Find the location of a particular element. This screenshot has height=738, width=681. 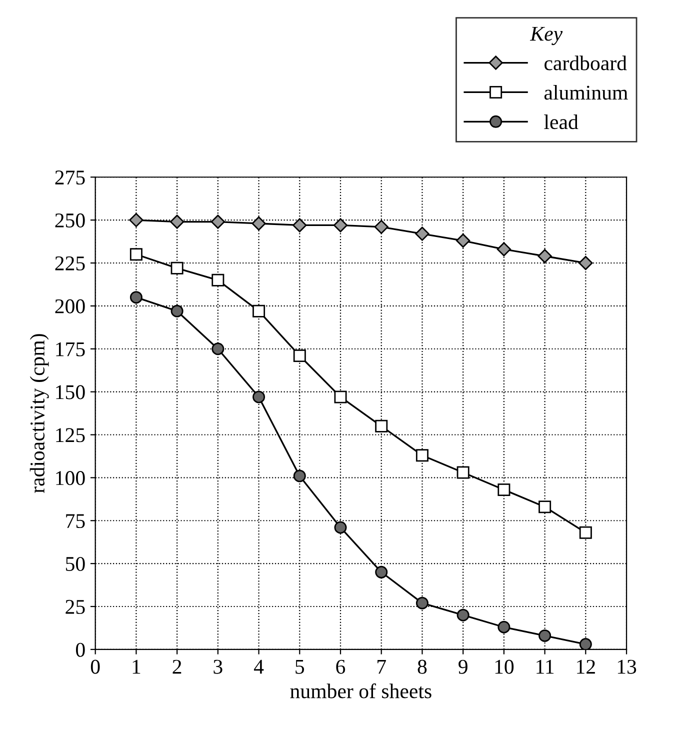

y-tick-label: 275 is located at coordinates (70, 177).